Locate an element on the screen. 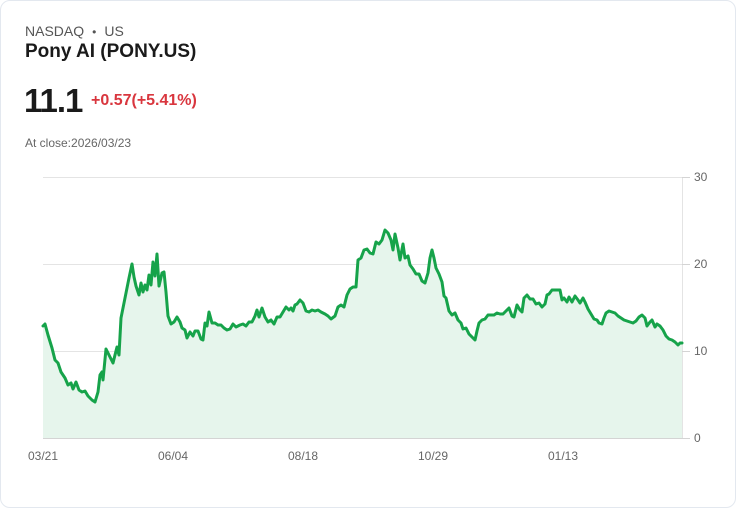  x-tick-label: 01/13 is located at coordinates (563, 456).